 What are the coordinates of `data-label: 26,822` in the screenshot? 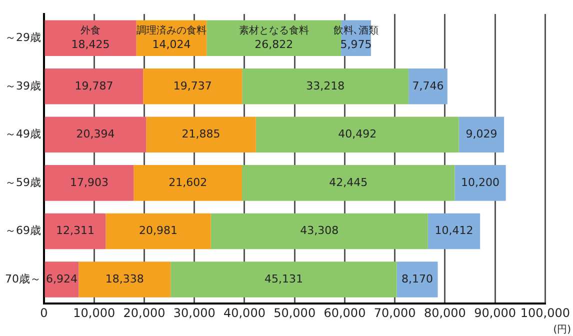 It's located at (274, 44).